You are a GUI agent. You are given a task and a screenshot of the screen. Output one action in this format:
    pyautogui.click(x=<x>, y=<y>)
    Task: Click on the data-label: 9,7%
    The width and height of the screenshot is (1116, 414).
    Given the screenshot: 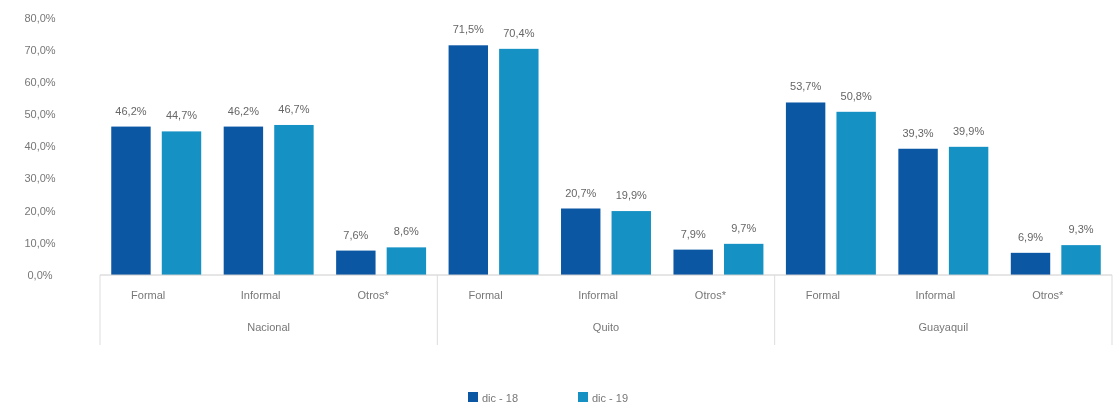 What is the action you would take?
    pyautogui.click(x=744, y=227)
    